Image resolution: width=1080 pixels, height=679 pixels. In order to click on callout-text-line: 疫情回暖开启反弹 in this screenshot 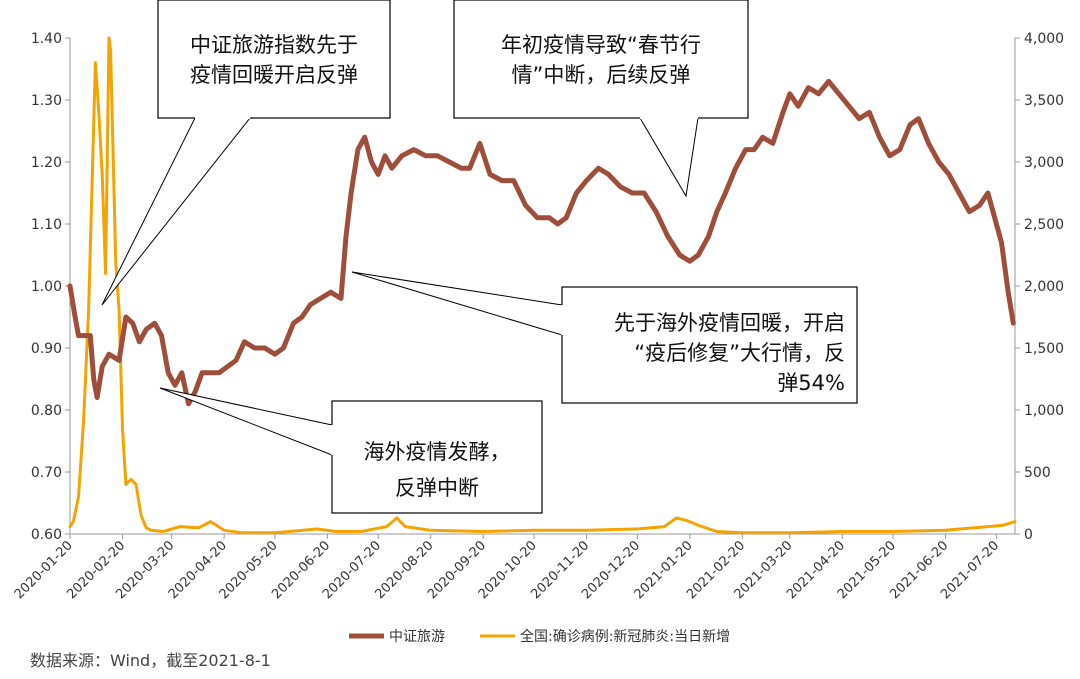, I will do `click(274, 75)`.